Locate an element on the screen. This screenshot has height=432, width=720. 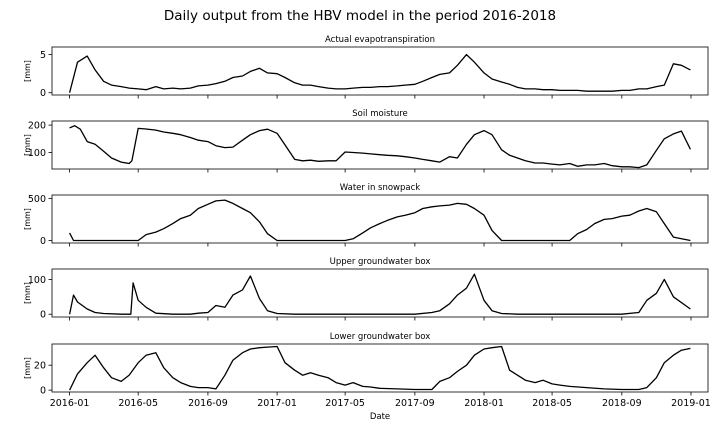
x-tick-label: 2019-01 is located at coordinates (691, 403).